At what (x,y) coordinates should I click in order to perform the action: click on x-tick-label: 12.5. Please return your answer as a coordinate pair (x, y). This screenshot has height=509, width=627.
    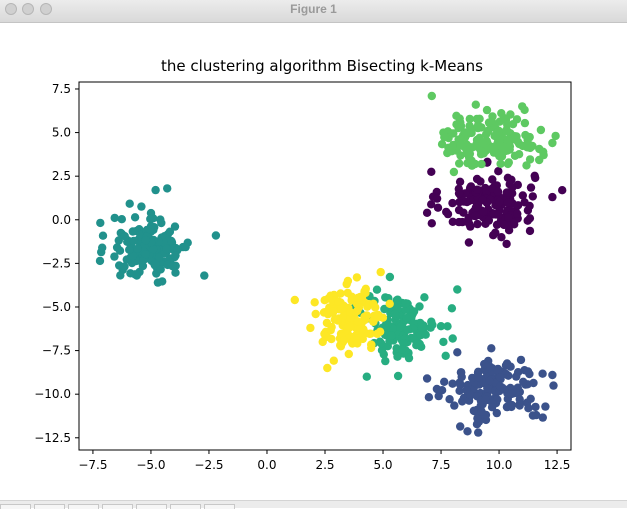
    Looking at the image, I should click on (557, 465).